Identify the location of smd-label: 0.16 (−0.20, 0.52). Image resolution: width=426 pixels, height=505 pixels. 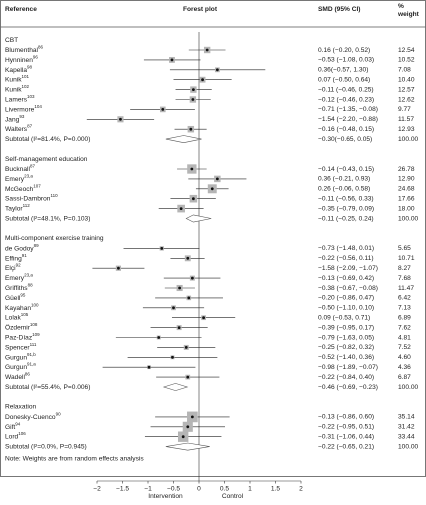
(344, 50).